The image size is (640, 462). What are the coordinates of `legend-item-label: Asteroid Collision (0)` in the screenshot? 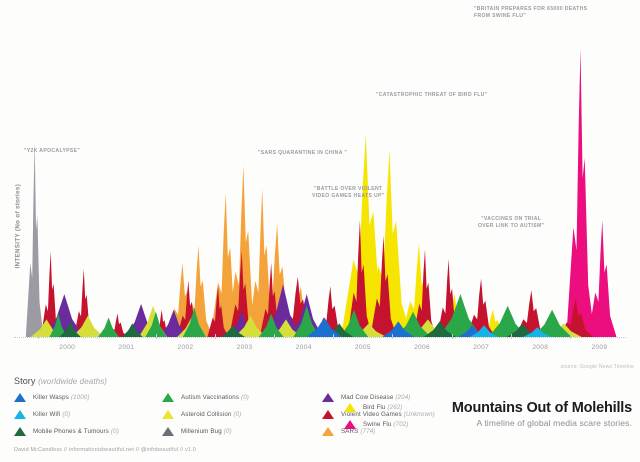 It's located at (211, 414).